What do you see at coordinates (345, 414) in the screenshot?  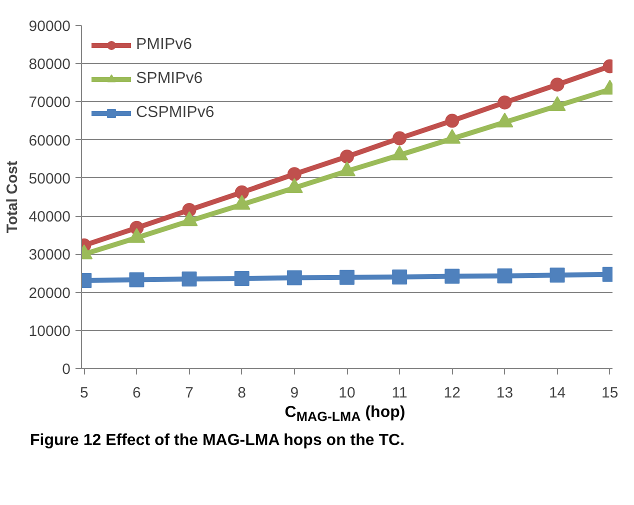 I see `x-axis-title: C$_{MAG-LMA}$ (hop)` at bounding box center [345, 414].